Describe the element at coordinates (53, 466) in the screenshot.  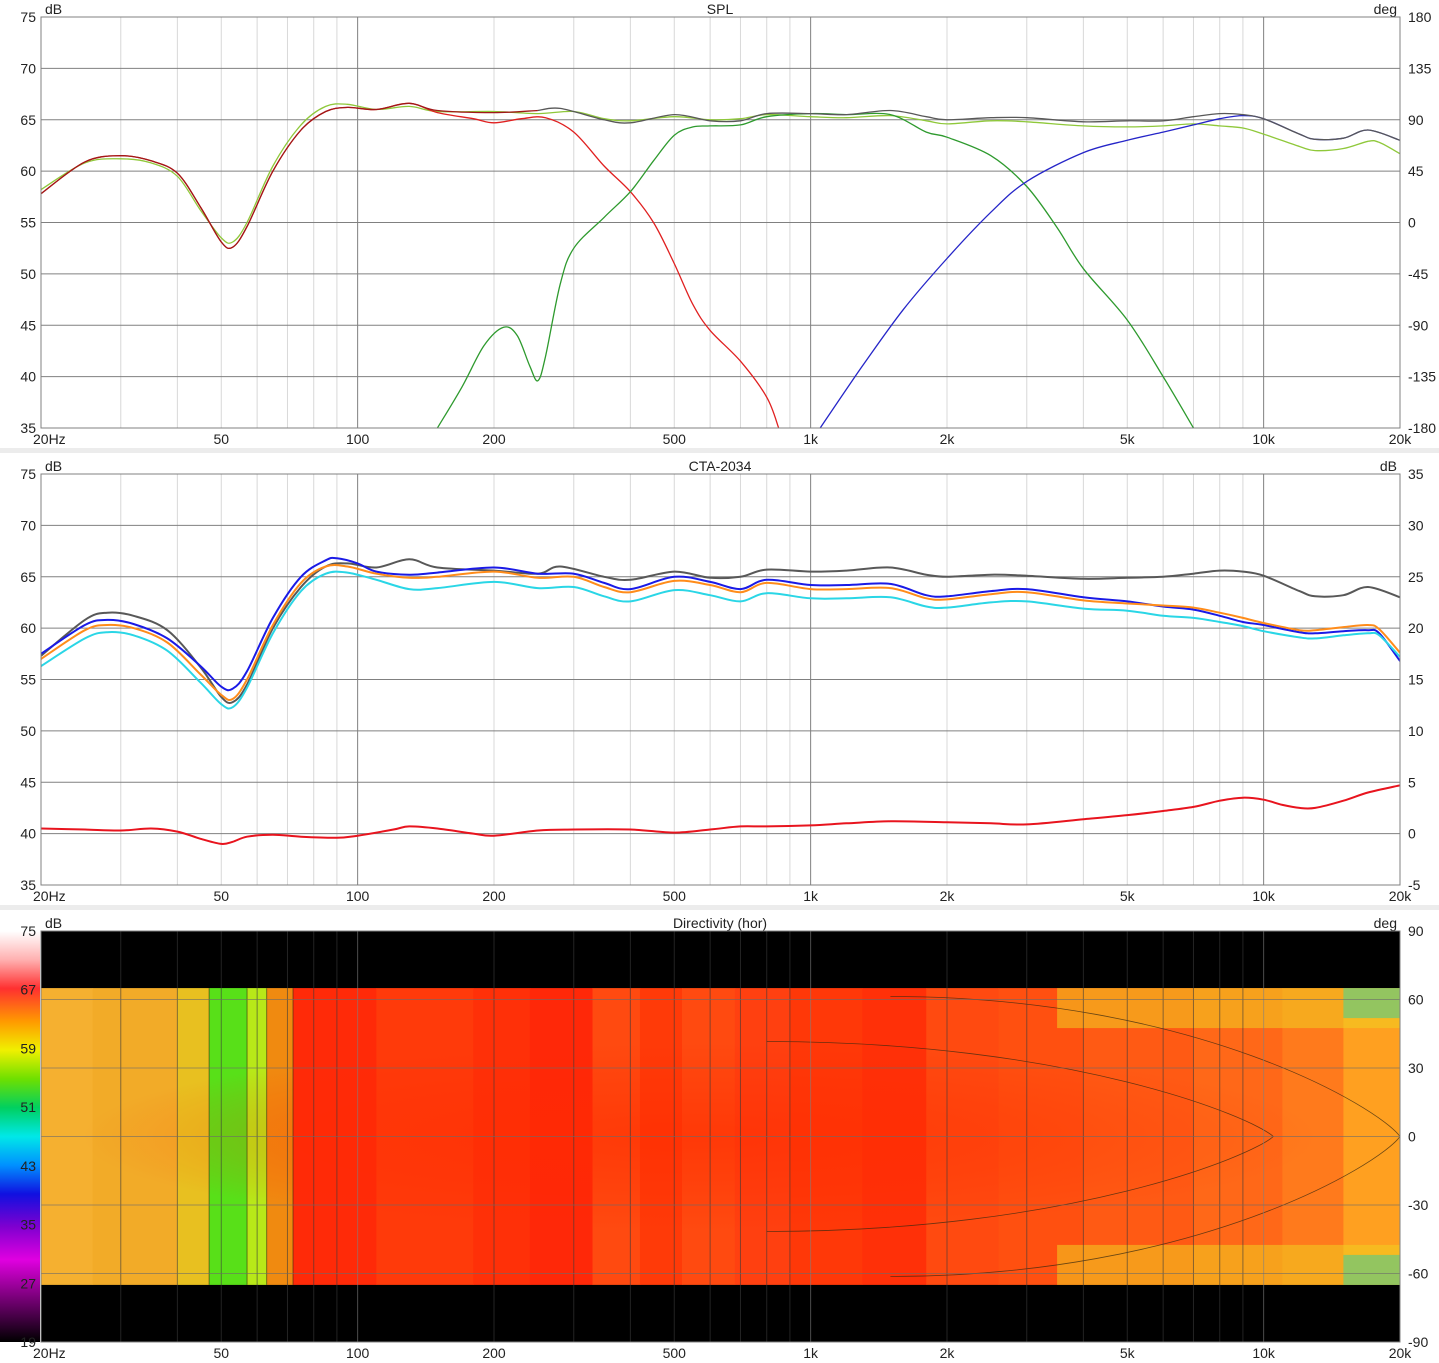
I see `cta2034-left-unit: dB` at that location.